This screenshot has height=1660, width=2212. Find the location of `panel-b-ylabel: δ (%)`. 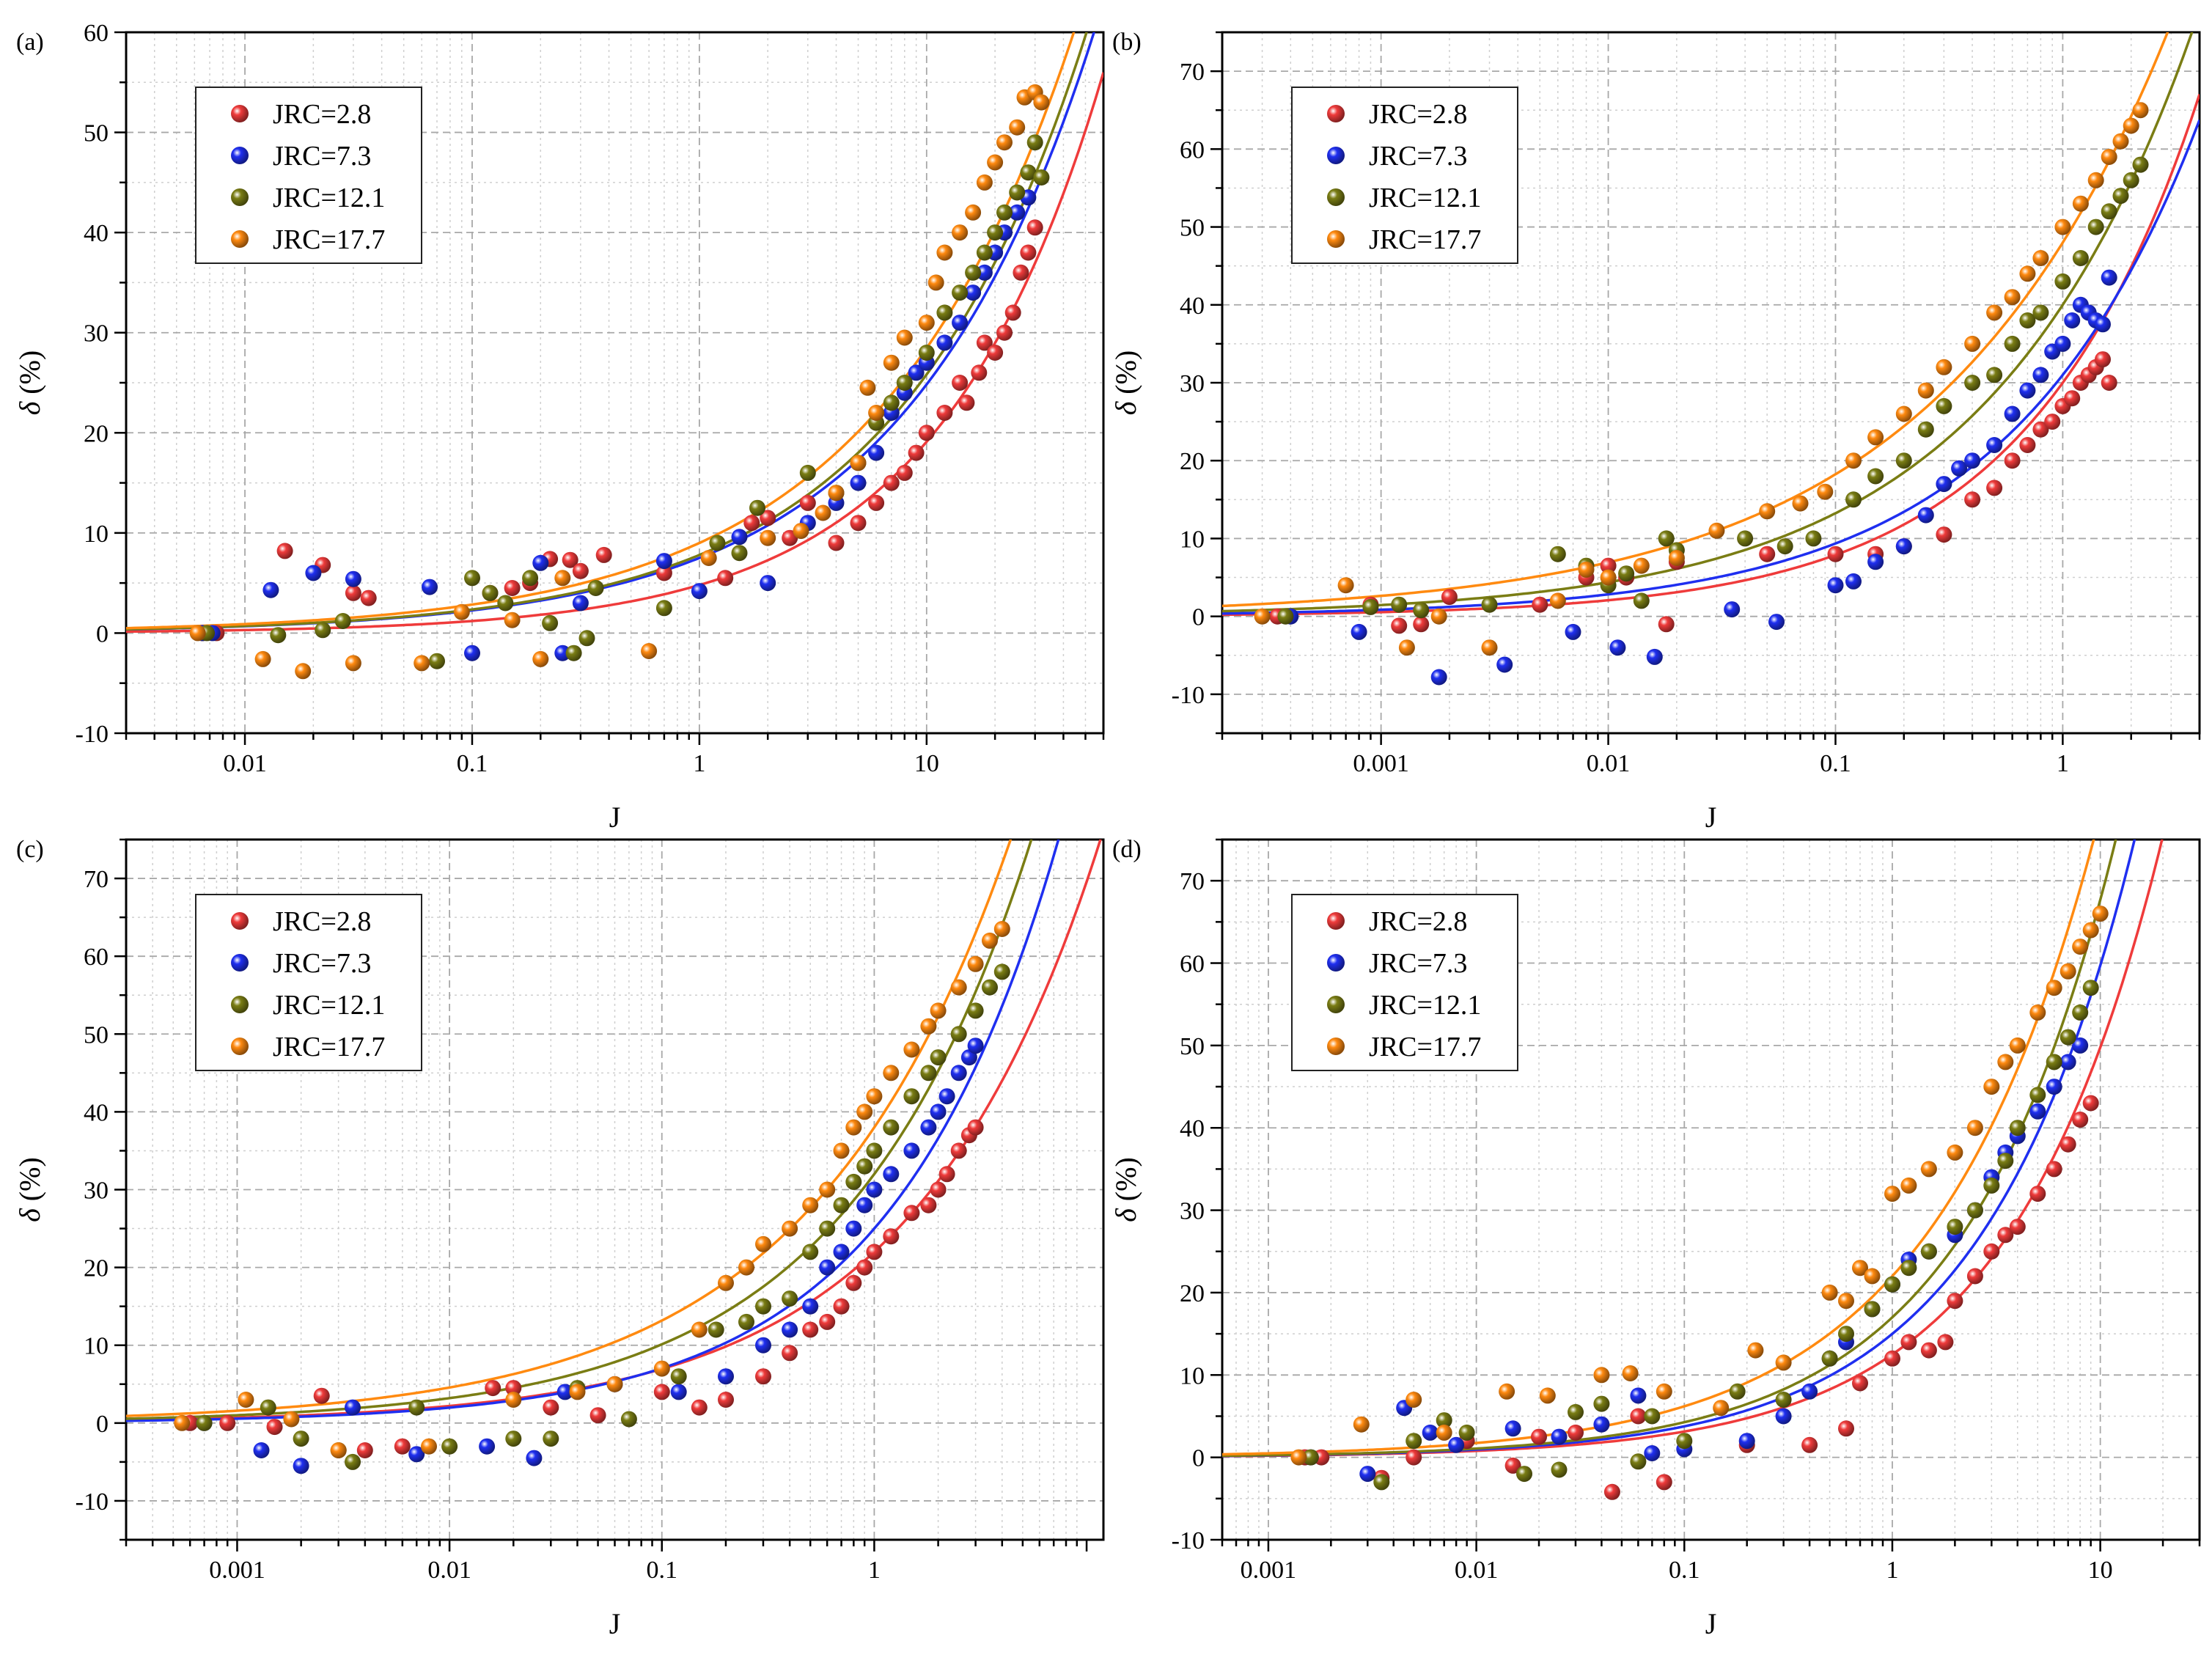

panel-b-ylabel: δ (%) is located at coordinates (1125, 383).